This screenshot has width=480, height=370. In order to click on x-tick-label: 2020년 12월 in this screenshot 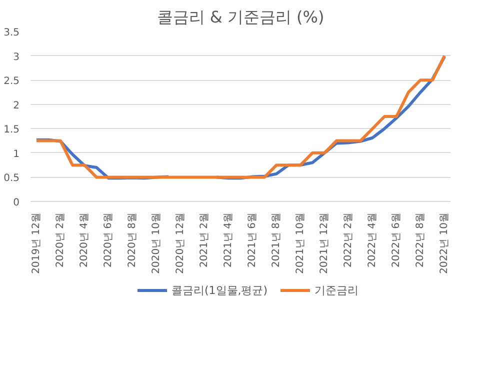, I will do `click(180, 243)`.